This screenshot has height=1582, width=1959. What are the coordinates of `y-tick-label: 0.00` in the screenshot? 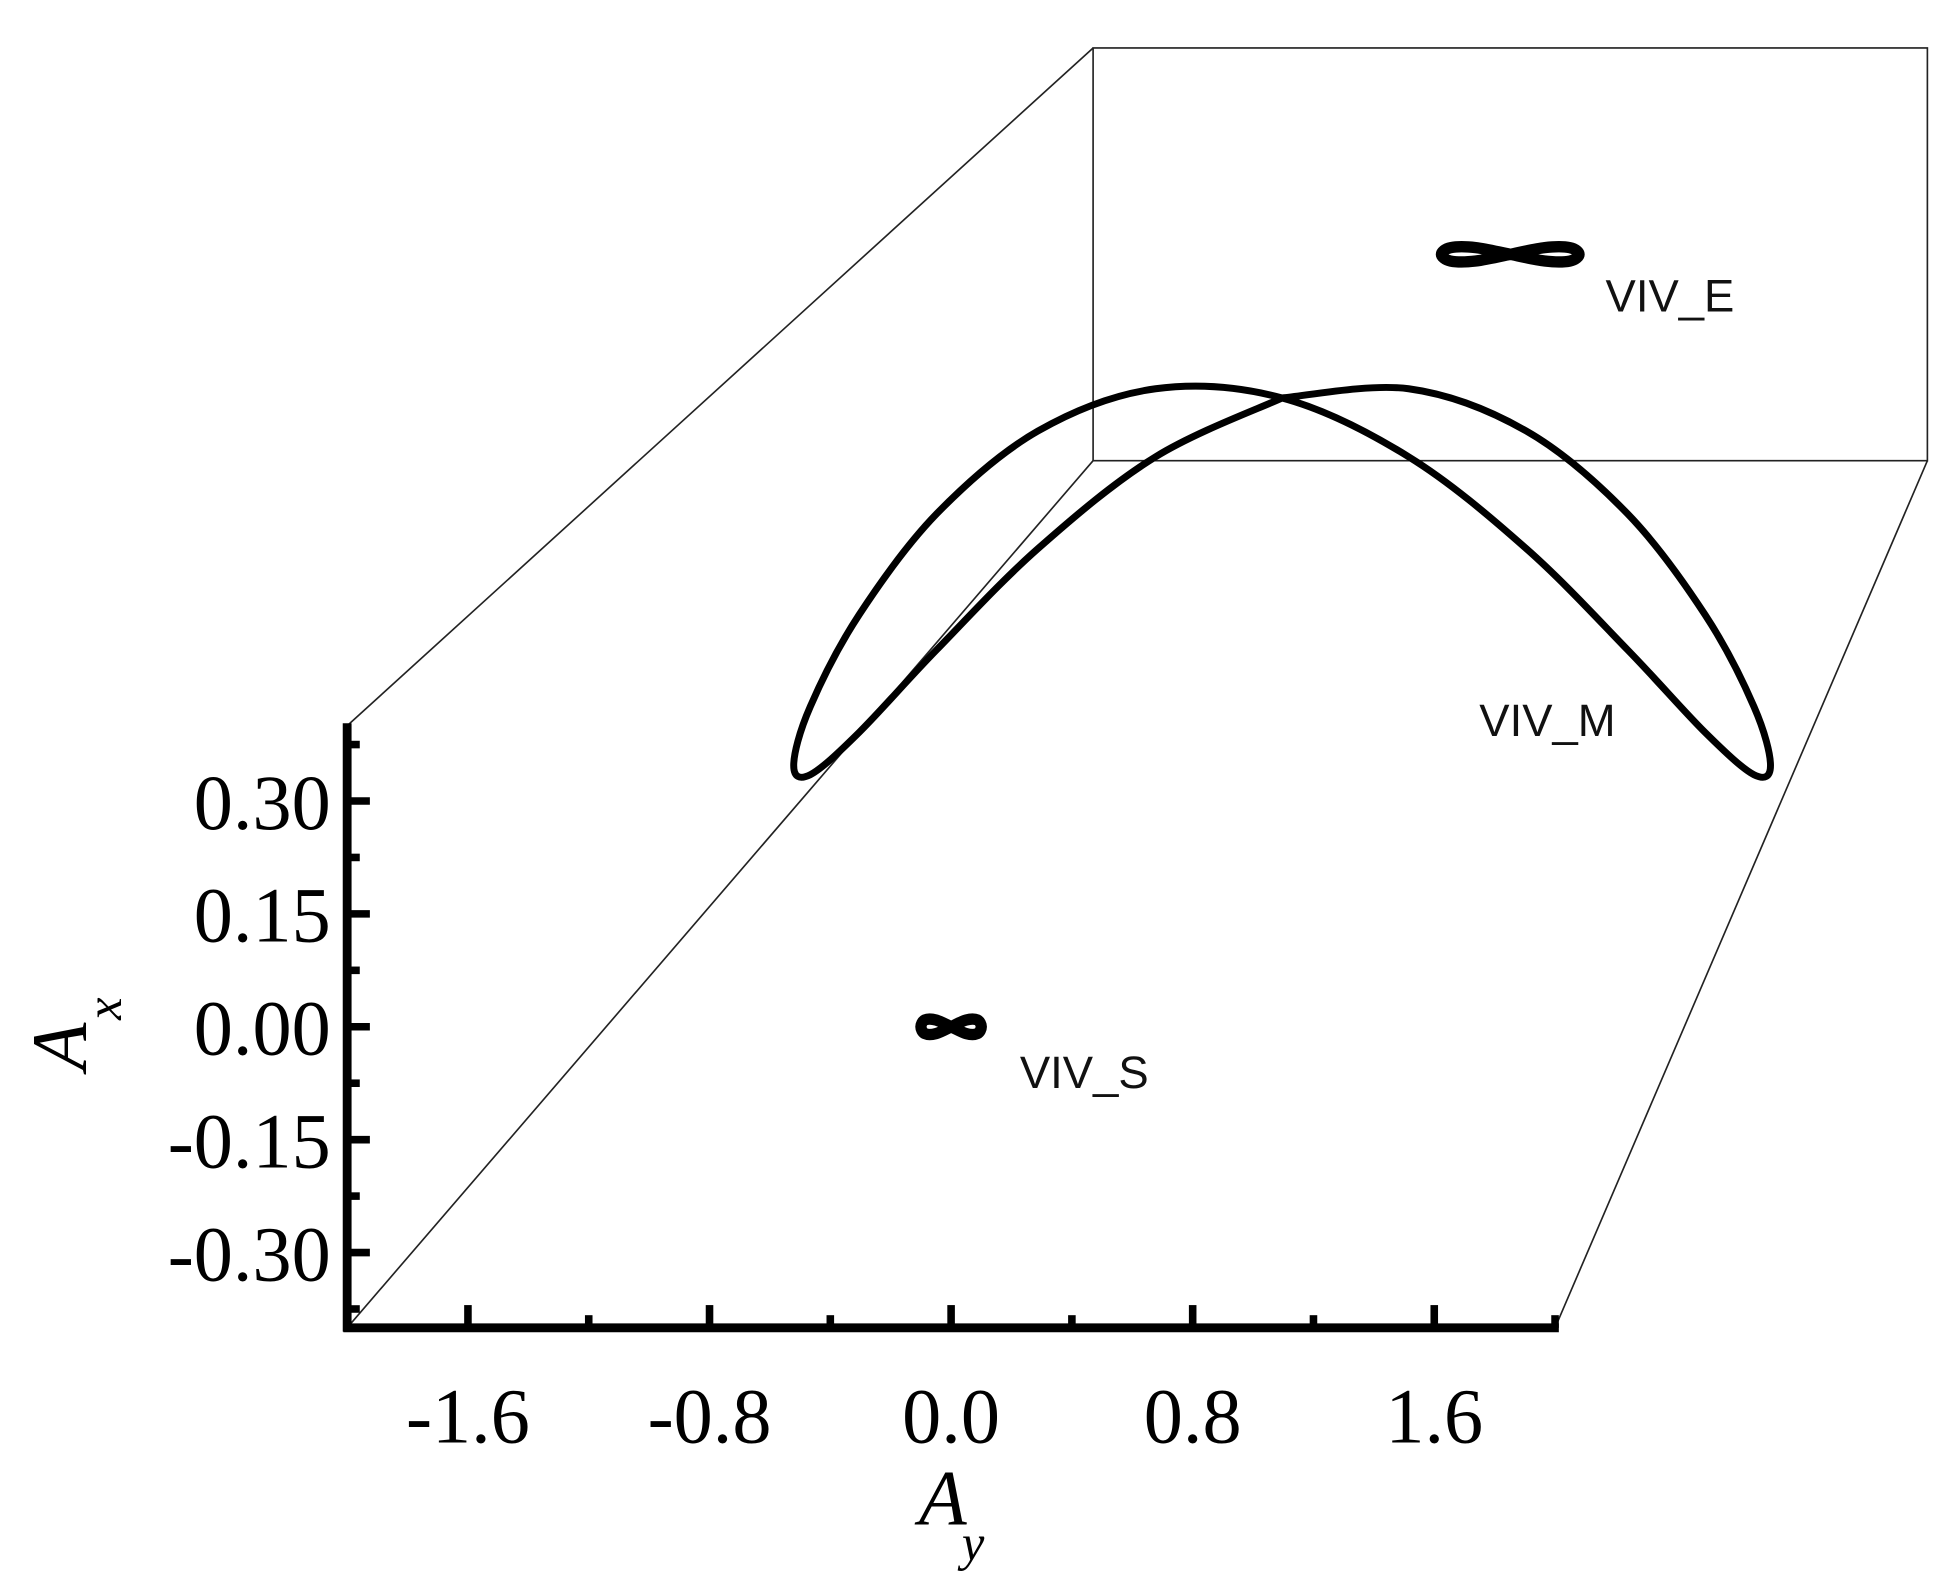 It's located at (262, 1028).